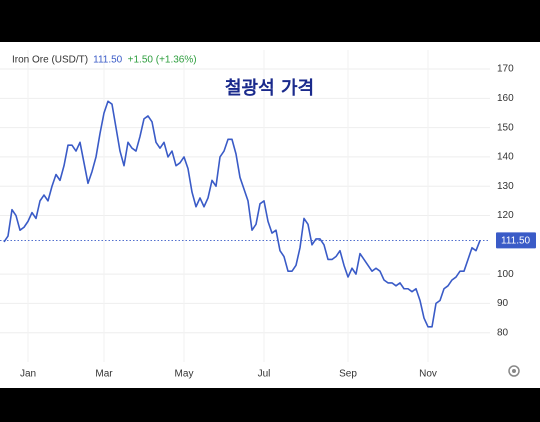  Describe the element at coordinates (503, 303) in the screenshot. I see `y-tick-label: 90` at that location.